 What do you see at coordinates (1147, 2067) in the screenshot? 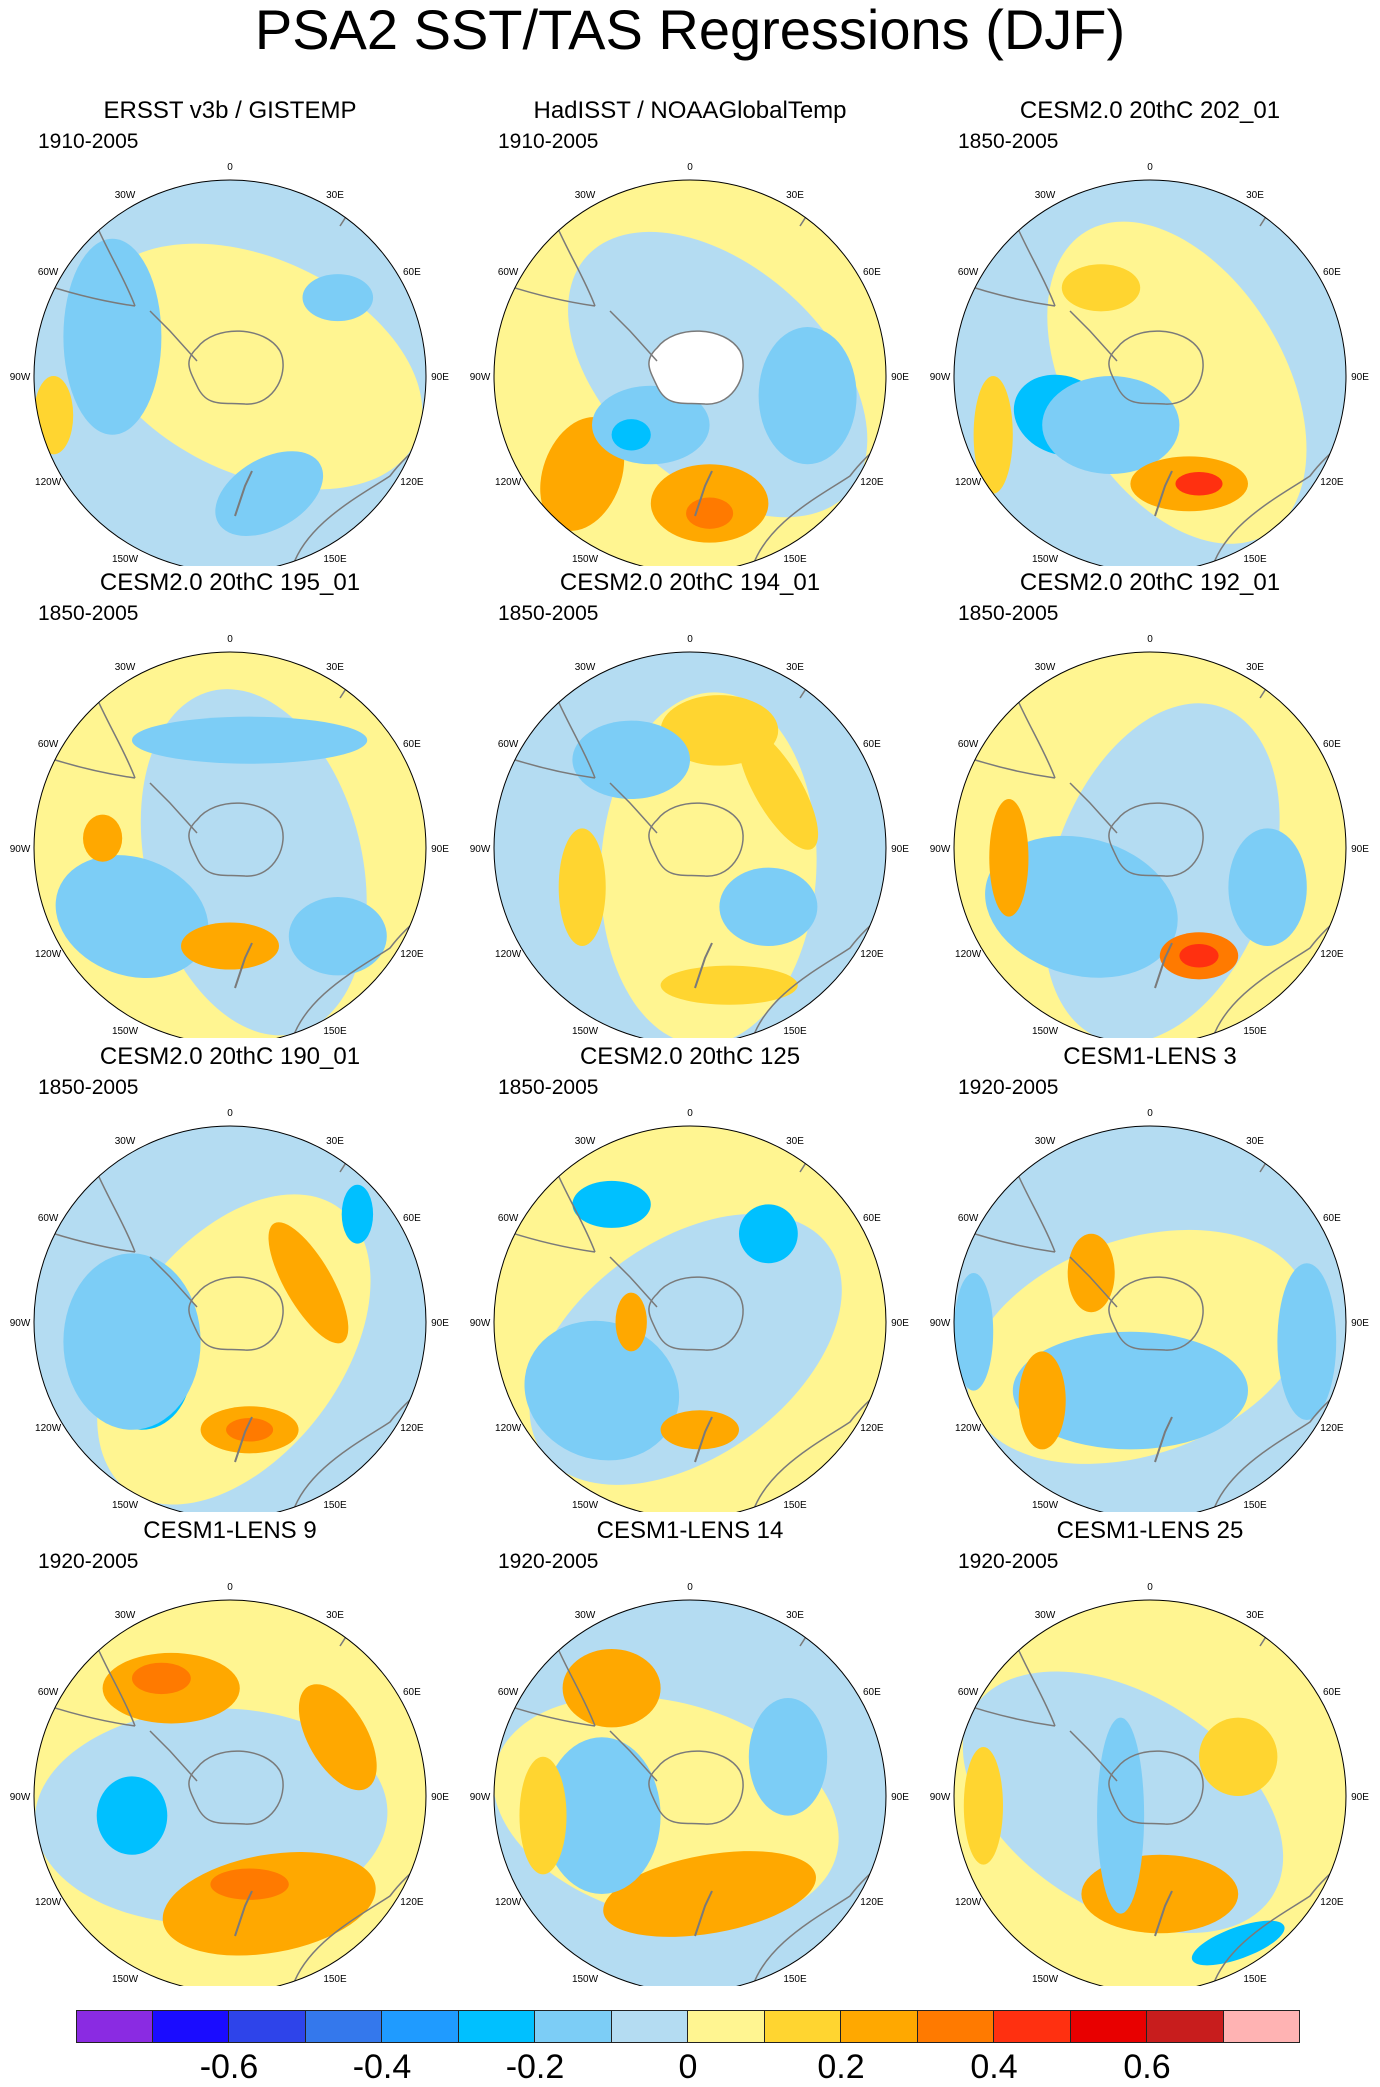
I see `colorbar-tick-label: 0.6` at bounding box center [1147, 2067].